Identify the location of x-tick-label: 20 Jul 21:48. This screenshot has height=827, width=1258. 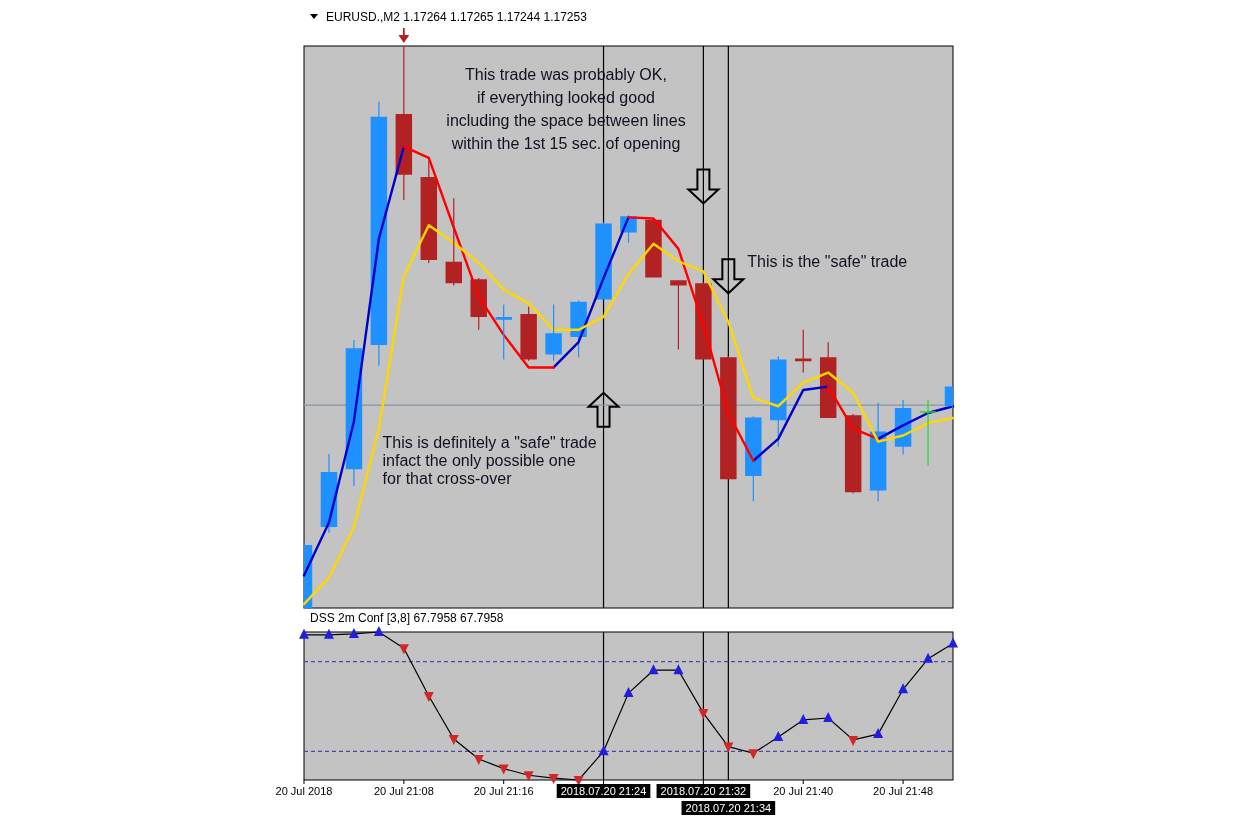
(903, 791).